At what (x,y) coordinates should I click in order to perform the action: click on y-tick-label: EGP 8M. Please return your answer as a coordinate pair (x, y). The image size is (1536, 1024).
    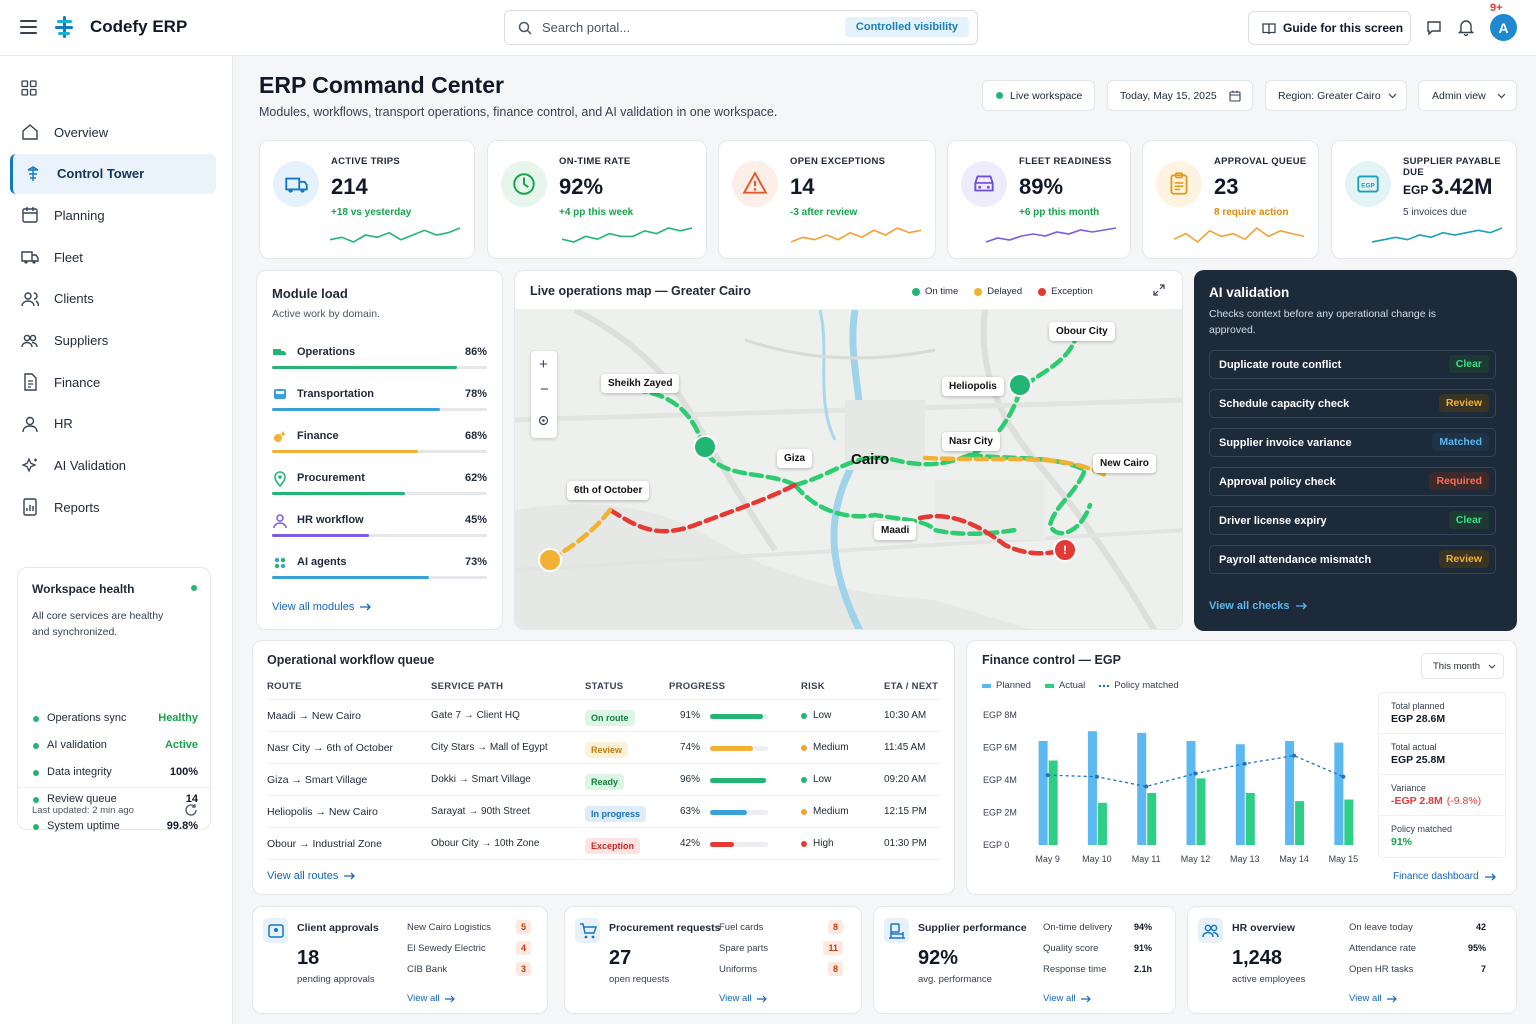
    Looking at the image, I should click on (1000, 715).